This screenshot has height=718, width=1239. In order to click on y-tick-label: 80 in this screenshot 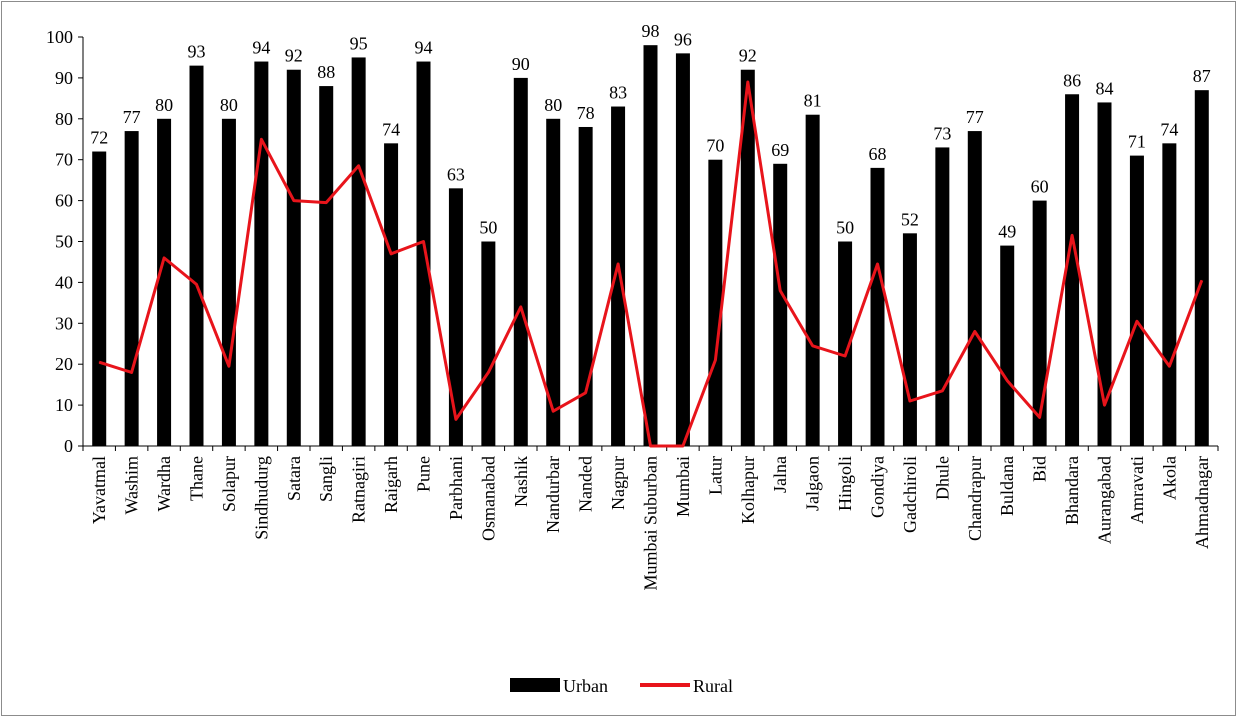, I will do `click(64, 119)`.